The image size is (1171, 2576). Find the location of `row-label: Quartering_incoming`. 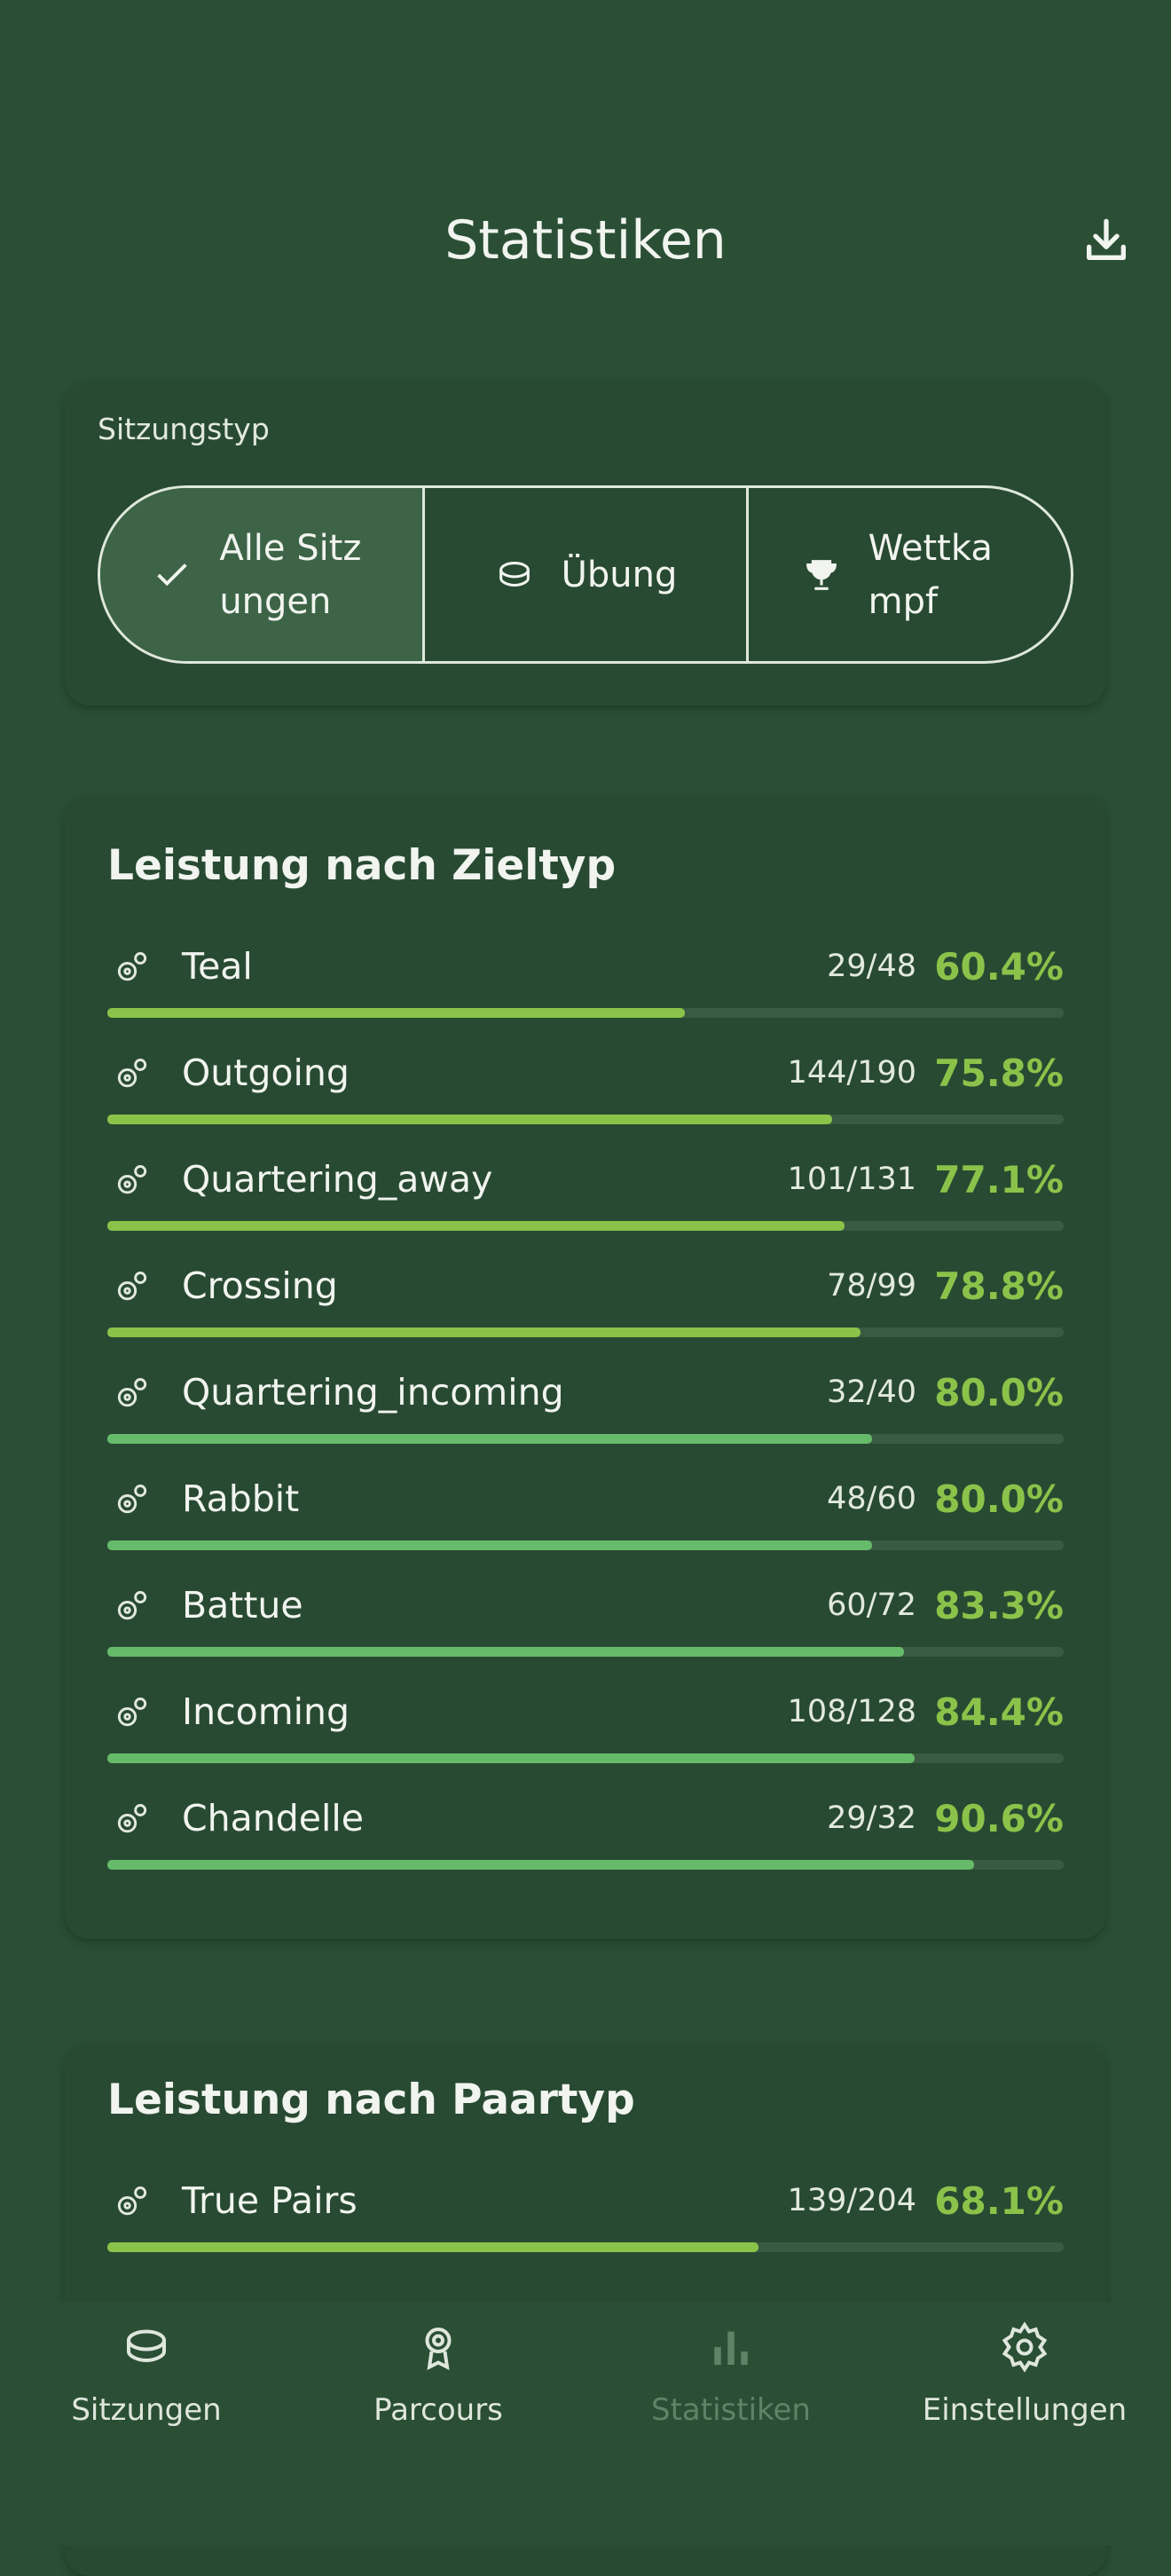

row-label: Quartering_incoming is located at coordinates (373, 1392).